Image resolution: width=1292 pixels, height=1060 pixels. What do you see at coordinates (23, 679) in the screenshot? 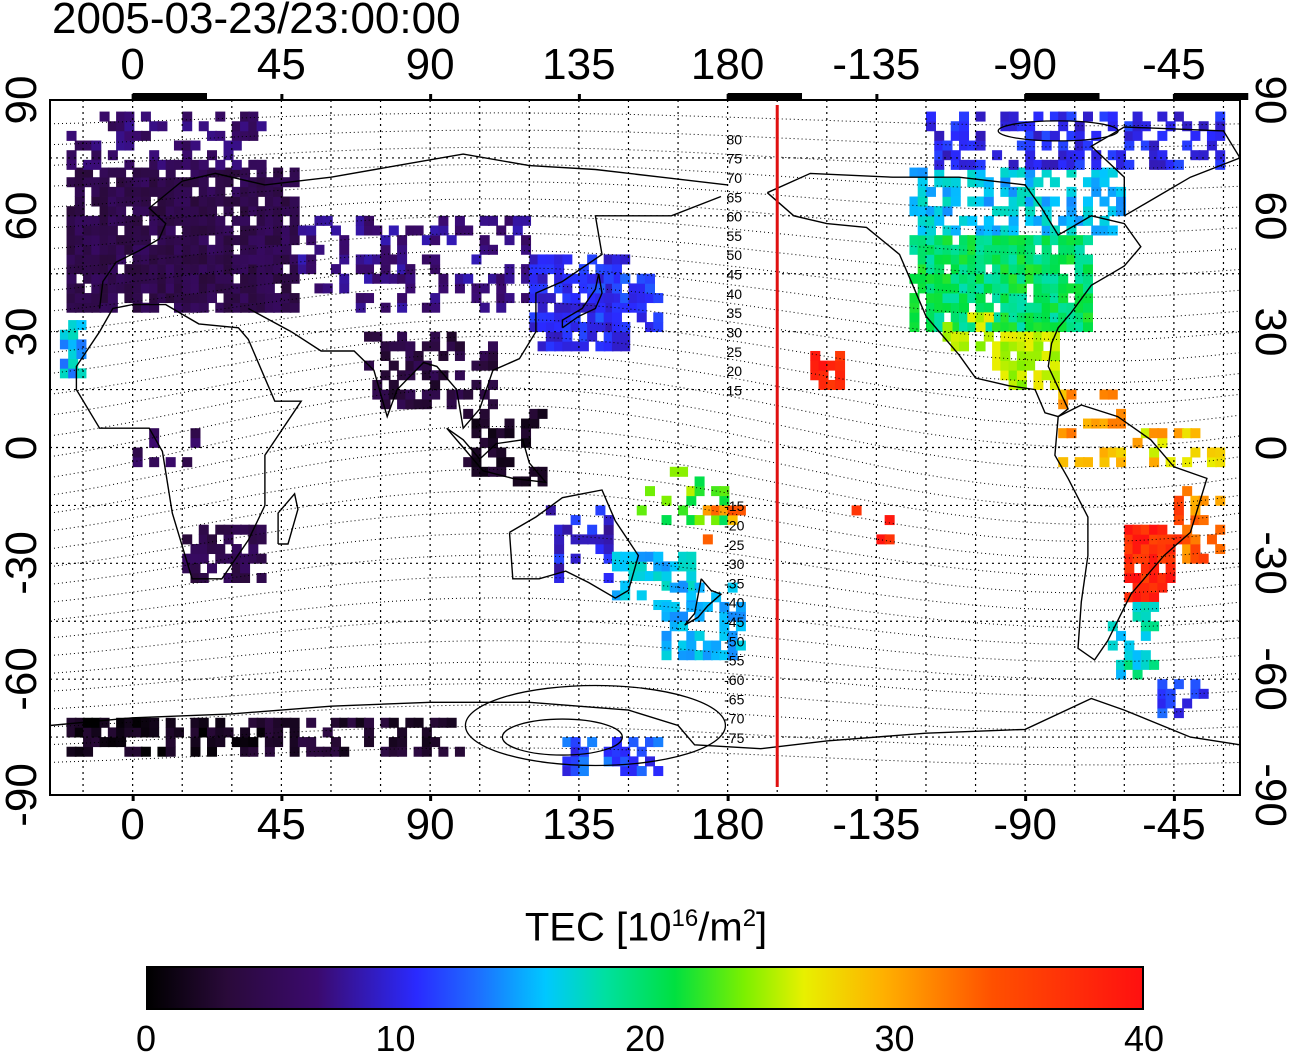
I see `y-tick-label-left: -60` at bounding box center [23, 679].